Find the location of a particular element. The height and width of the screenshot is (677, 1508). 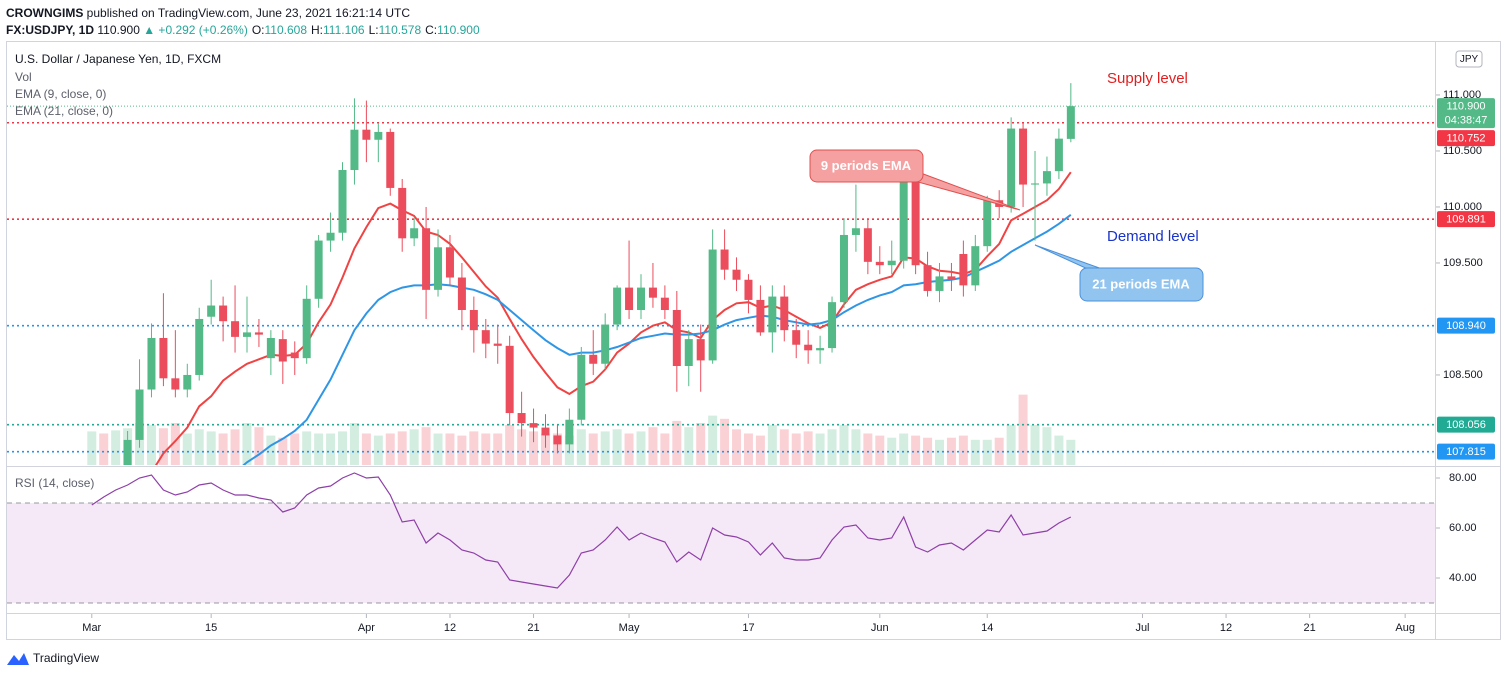

supply-label: Supply level is located at coordinates (1147, 78).